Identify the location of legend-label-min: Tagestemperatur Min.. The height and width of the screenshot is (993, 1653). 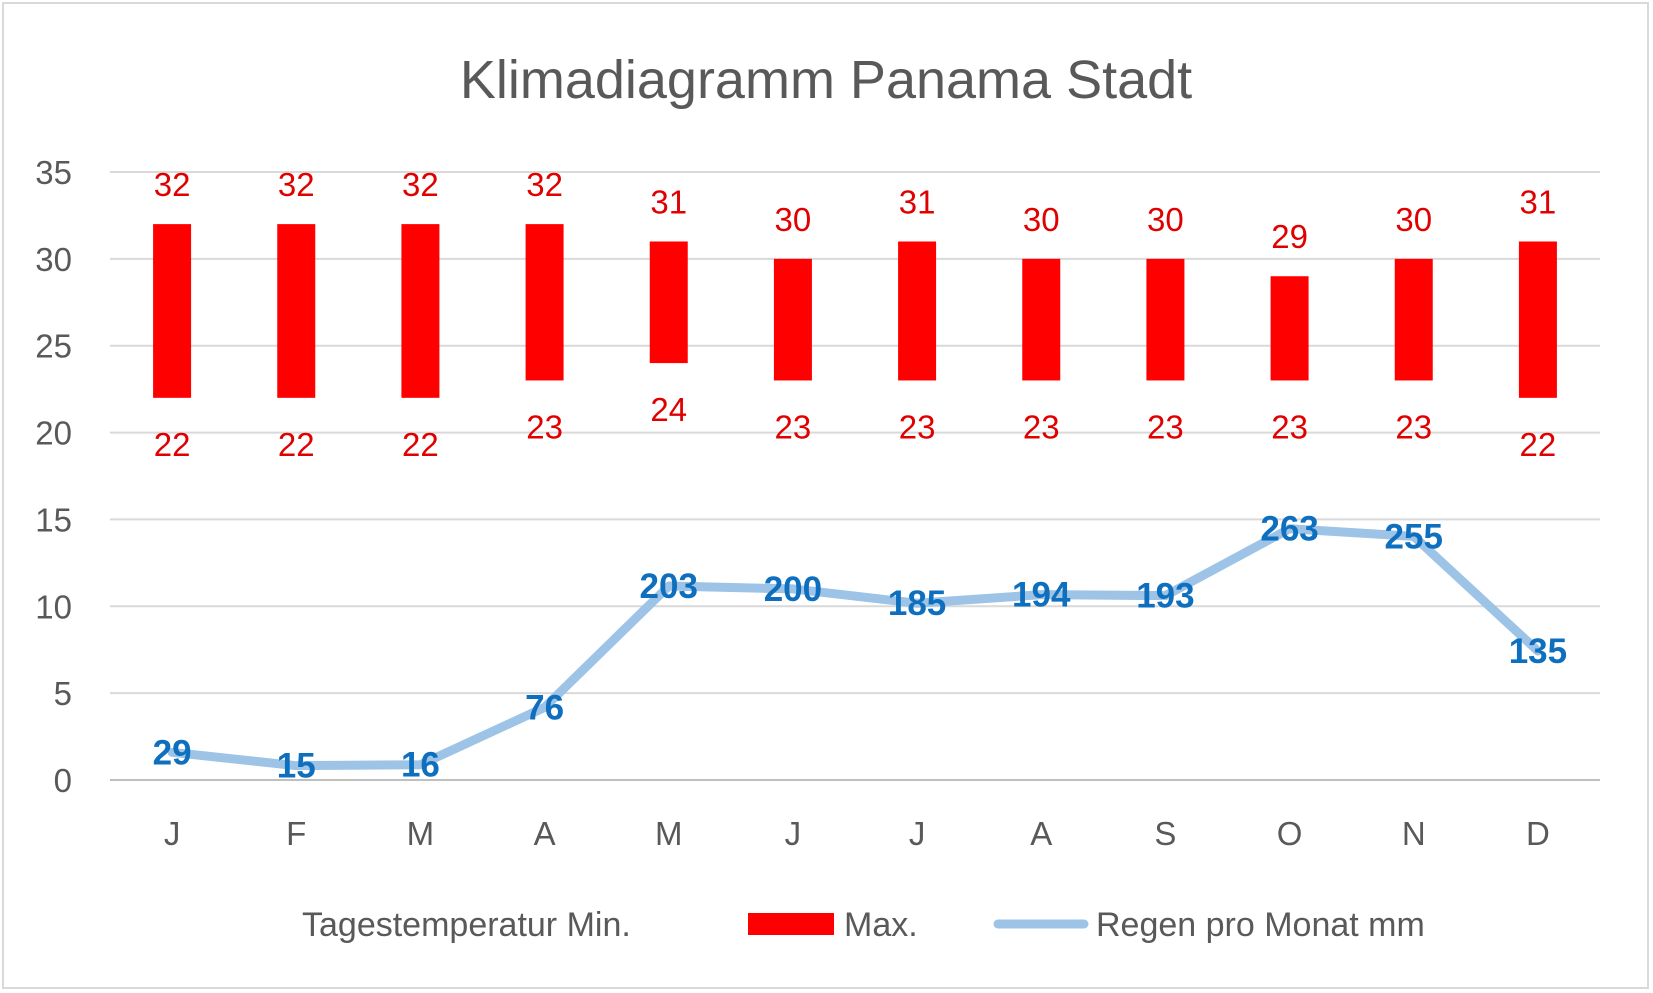
(466, 925).